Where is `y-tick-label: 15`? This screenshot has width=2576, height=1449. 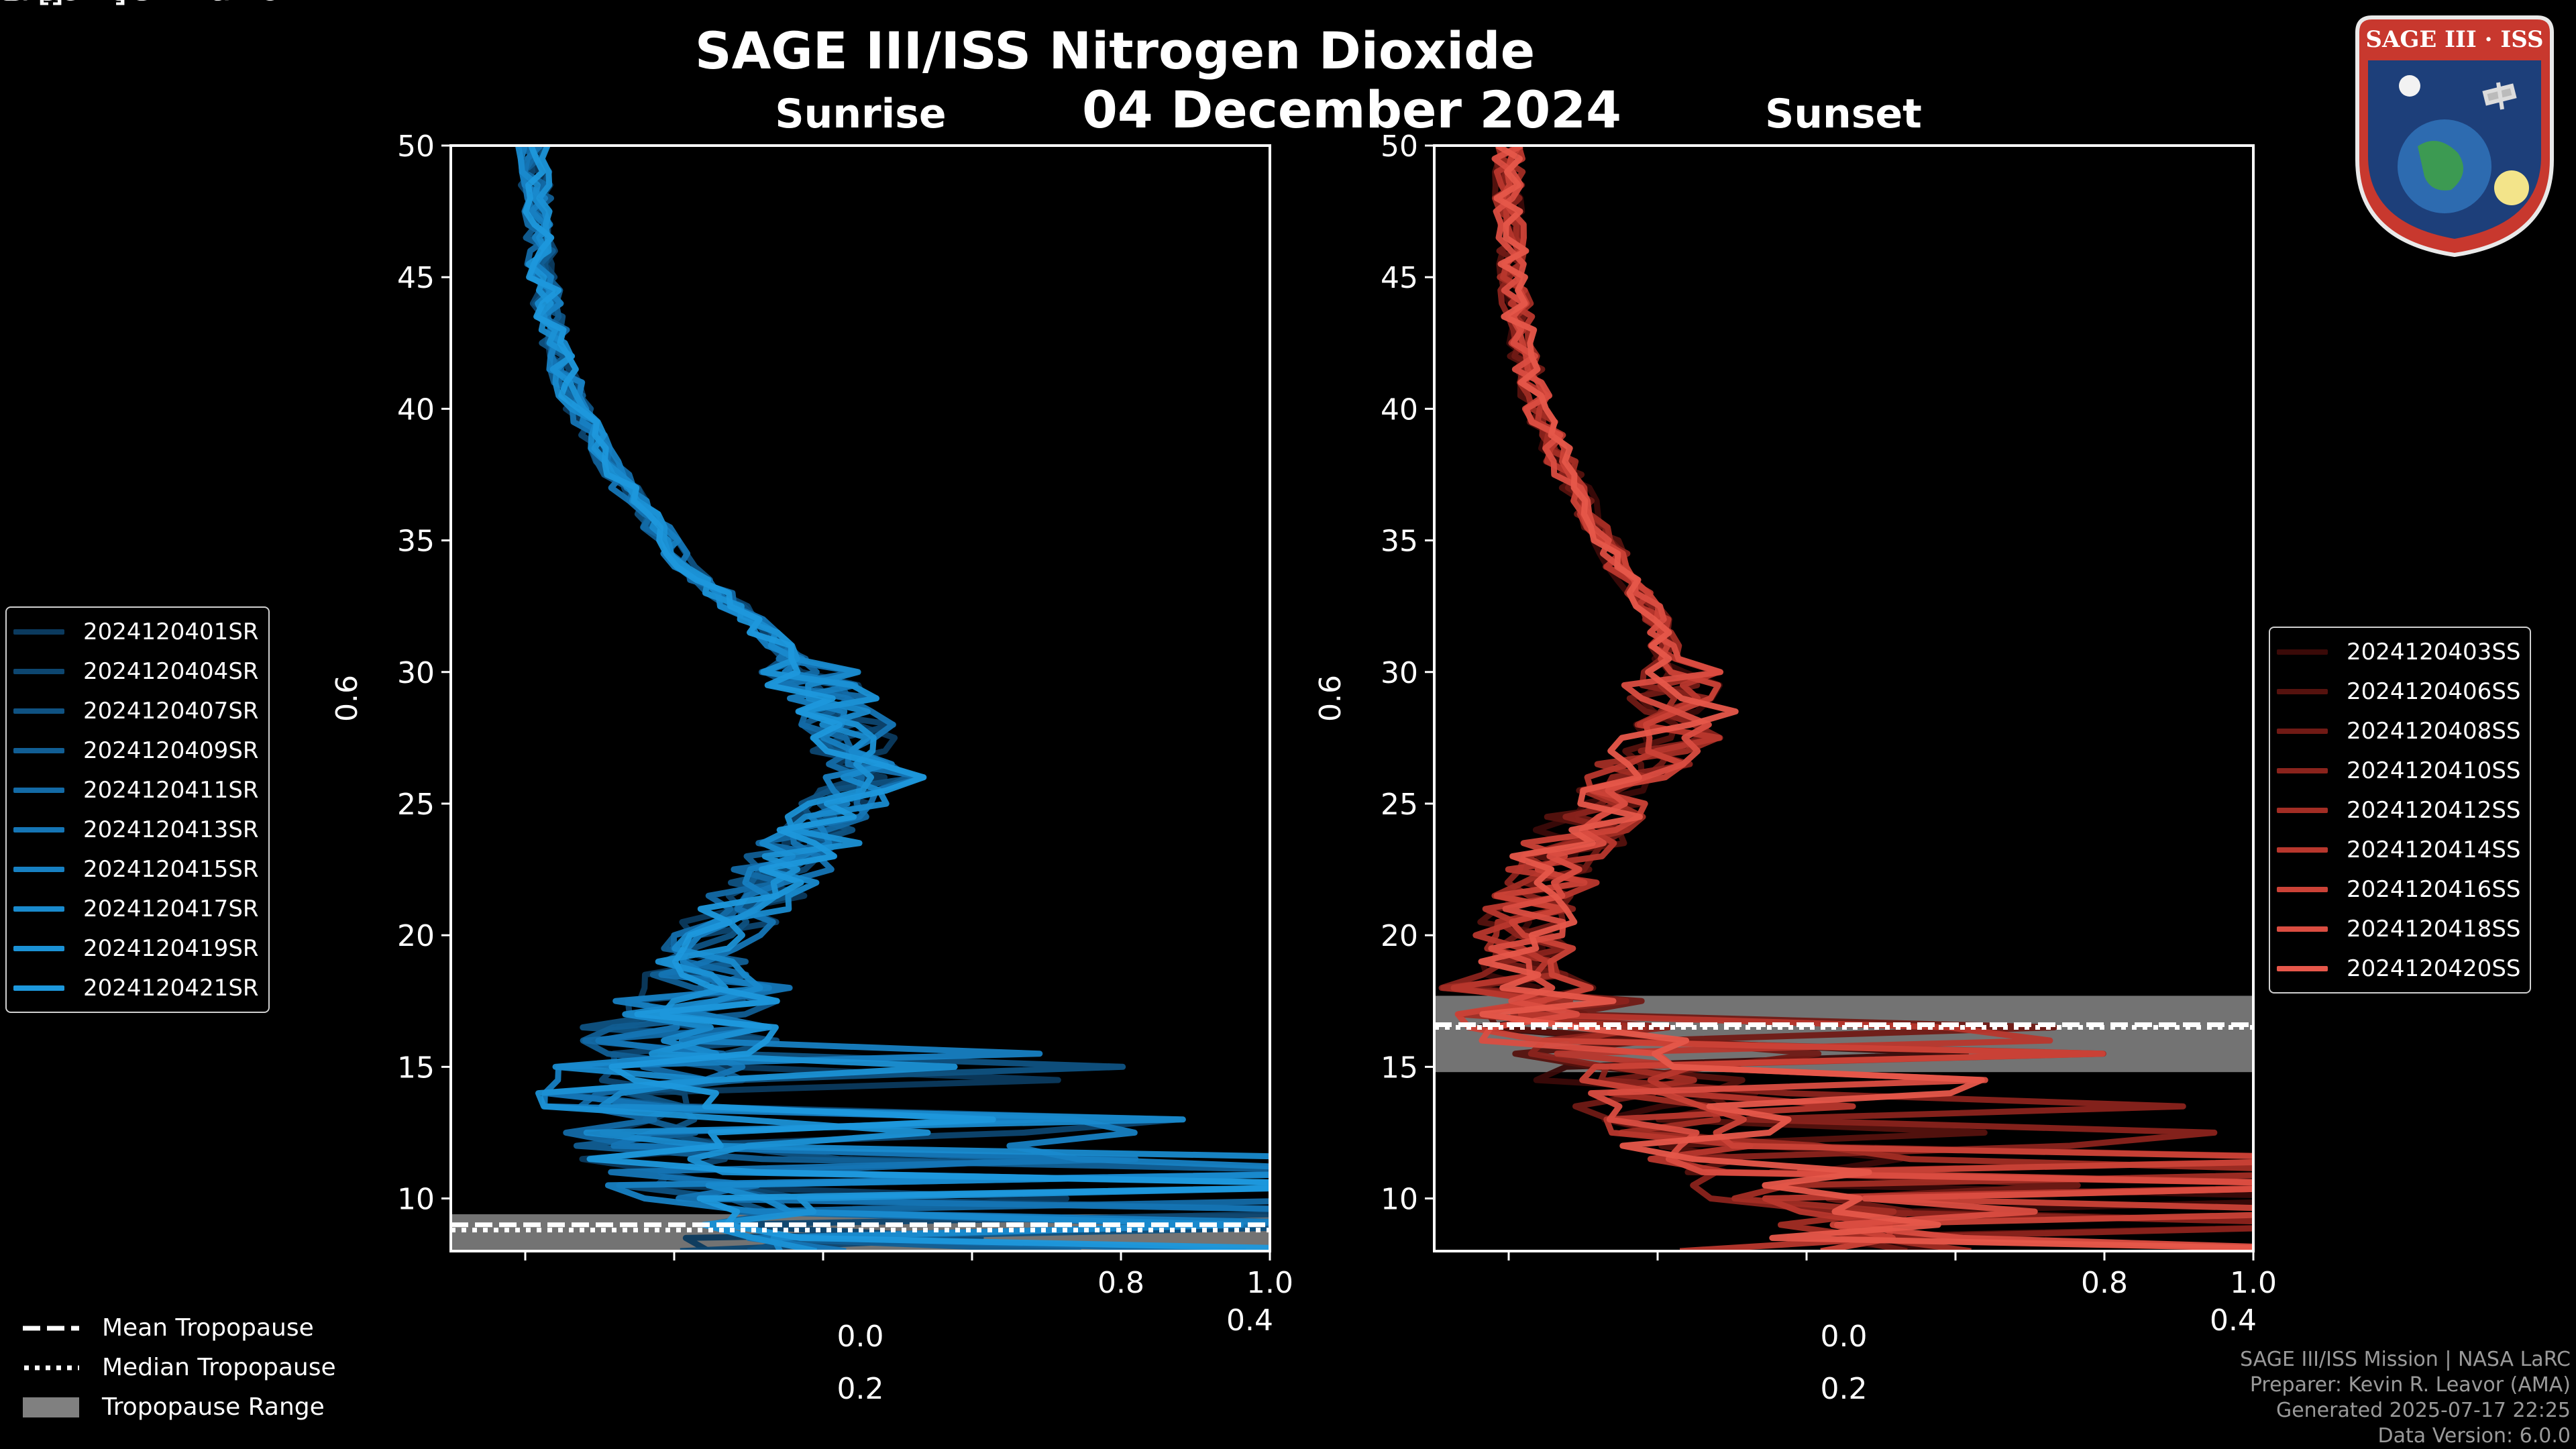 y-tick-label: 15 is located at coordinates (416, 1068).